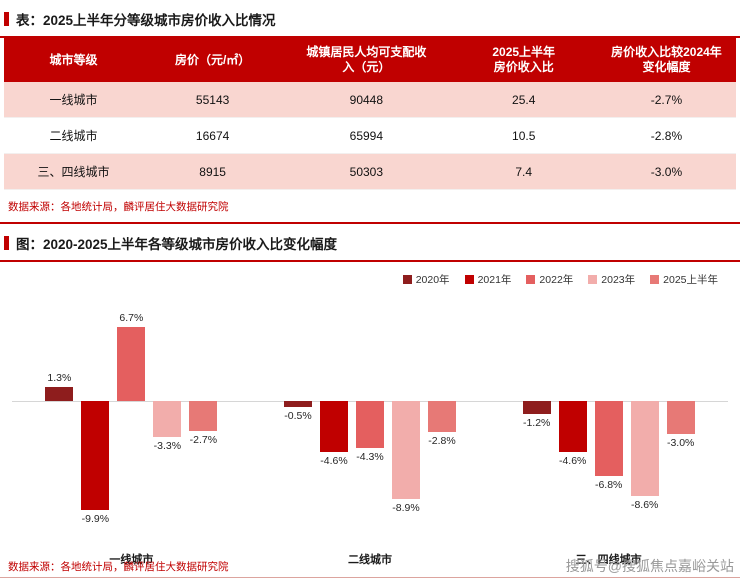 This screenshot has width=740, height=586. I want to click on bar-slot: 6.7%, so click(131, 419).